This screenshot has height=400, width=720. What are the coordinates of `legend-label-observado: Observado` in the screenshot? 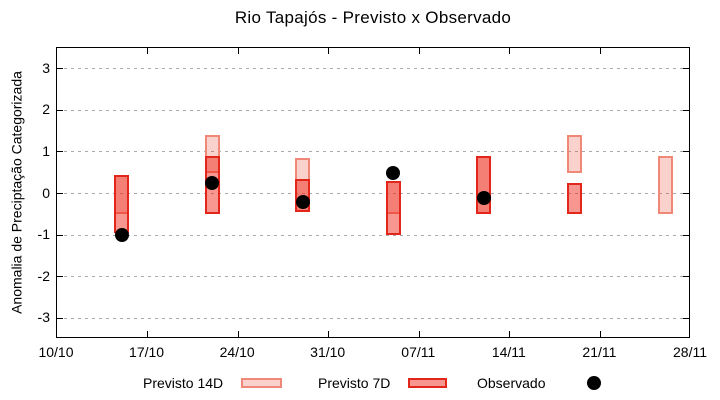 It's located at (511, 383).